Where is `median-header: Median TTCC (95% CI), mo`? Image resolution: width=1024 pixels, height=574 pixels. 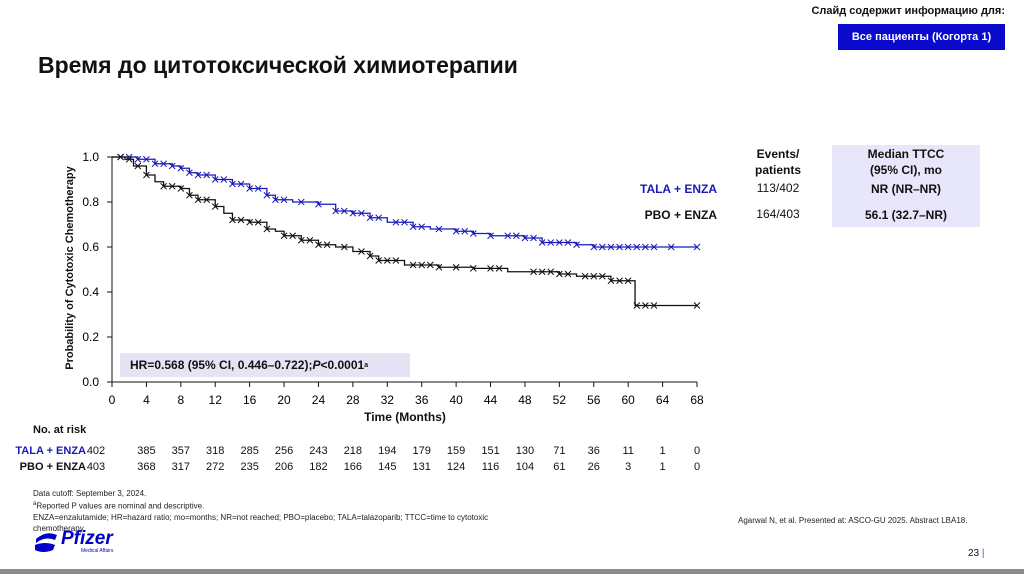
median-header: Median TTCC (95% CI), mo is located at coordinates (906, 162).